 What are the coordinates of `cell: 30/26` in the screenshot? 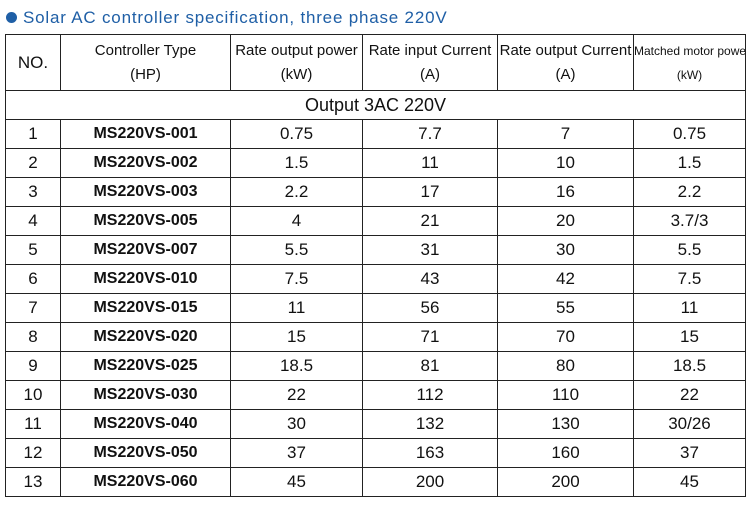 It's located at (689, 424).